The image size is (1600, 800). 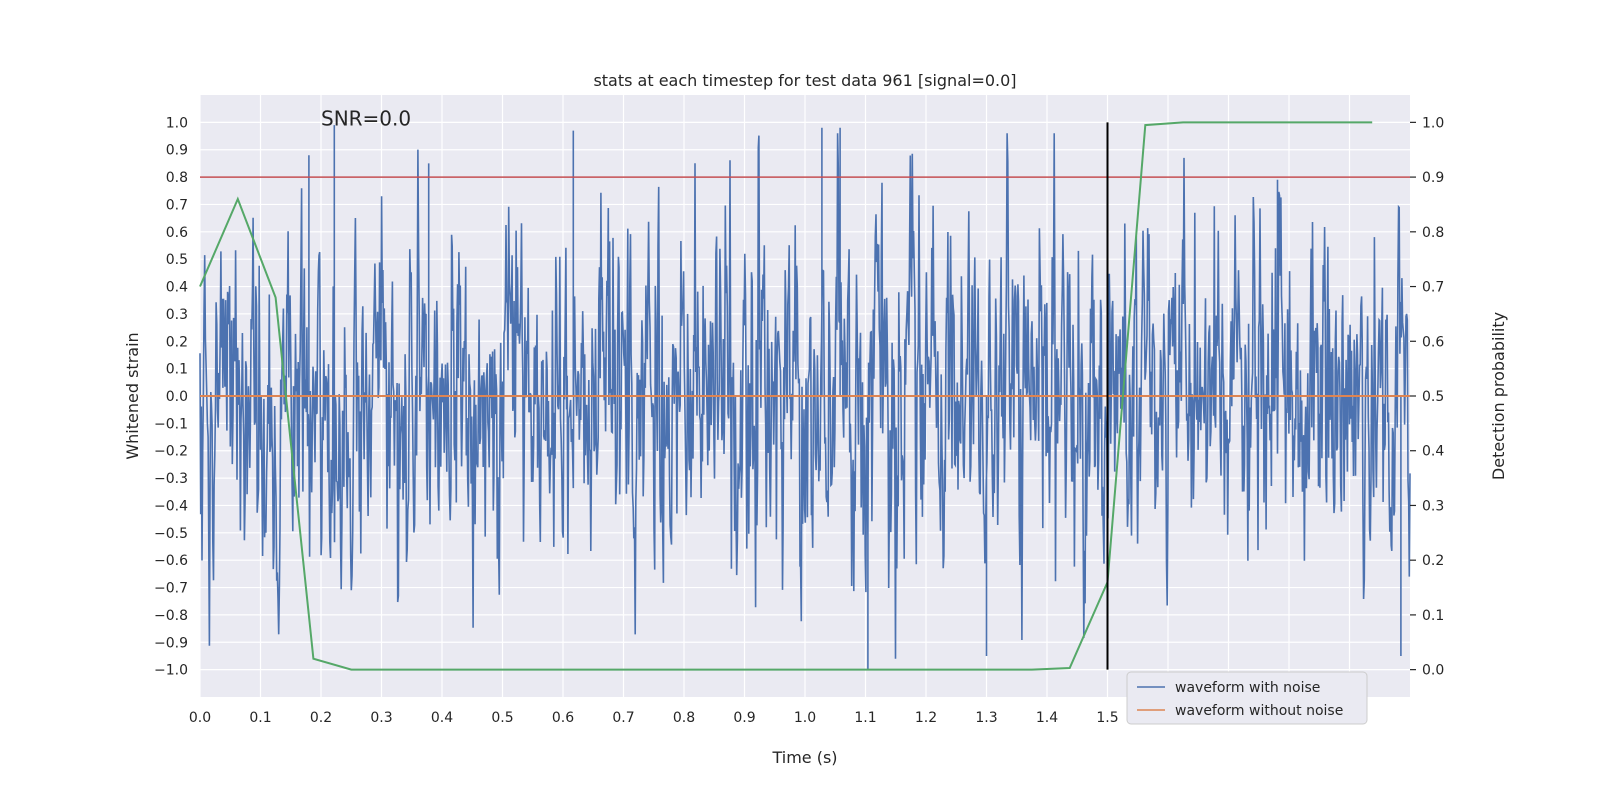 What do you see at coordinates (1247, 688) in the screenshot?
I see `legend-label-noise: waveform with noise` at bounding box center [1247, 688].